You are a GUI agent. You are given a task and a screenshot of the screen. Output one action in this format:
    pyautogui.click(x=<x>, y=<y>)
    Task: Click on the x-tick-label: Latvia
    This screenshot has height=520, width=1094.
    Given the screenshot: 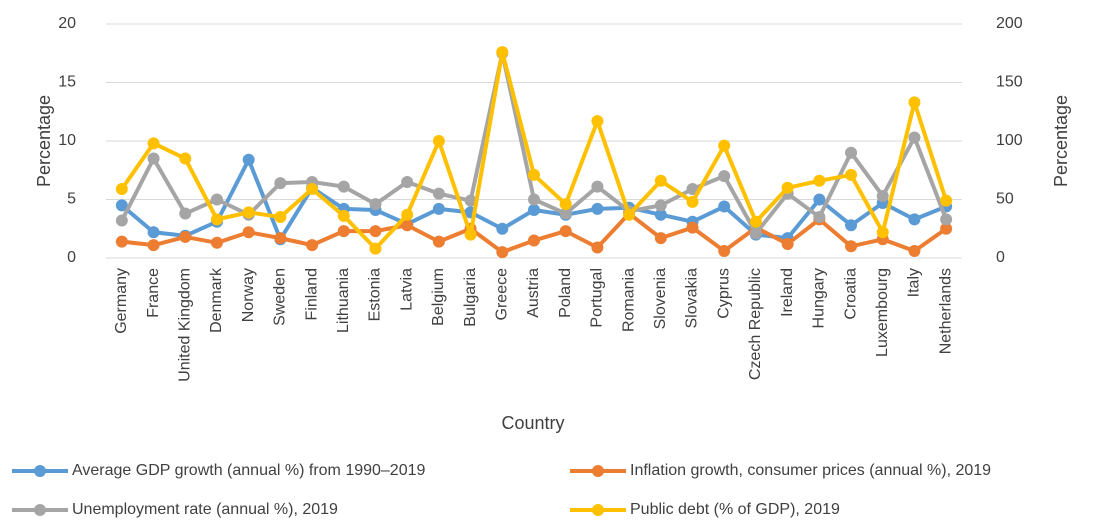 What is the action you would take?
    pyautogui.click(x=406, y=289)
    